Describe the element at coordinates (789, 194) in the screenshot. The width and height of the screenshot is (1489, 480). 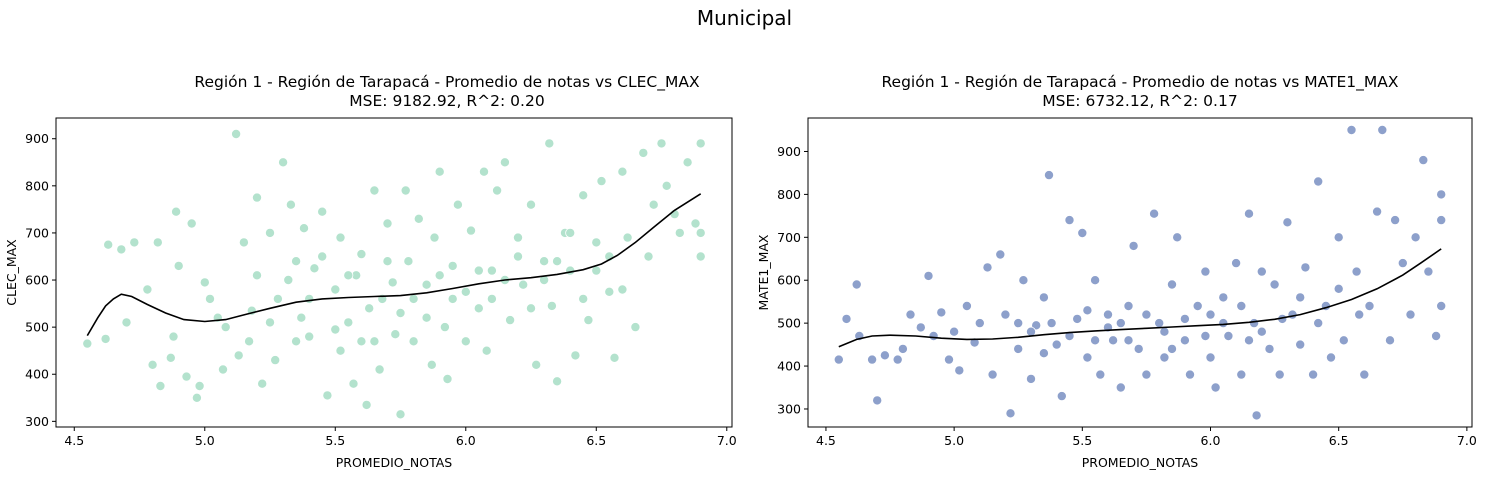
I see `right-y-tick-label: 800` at that location.